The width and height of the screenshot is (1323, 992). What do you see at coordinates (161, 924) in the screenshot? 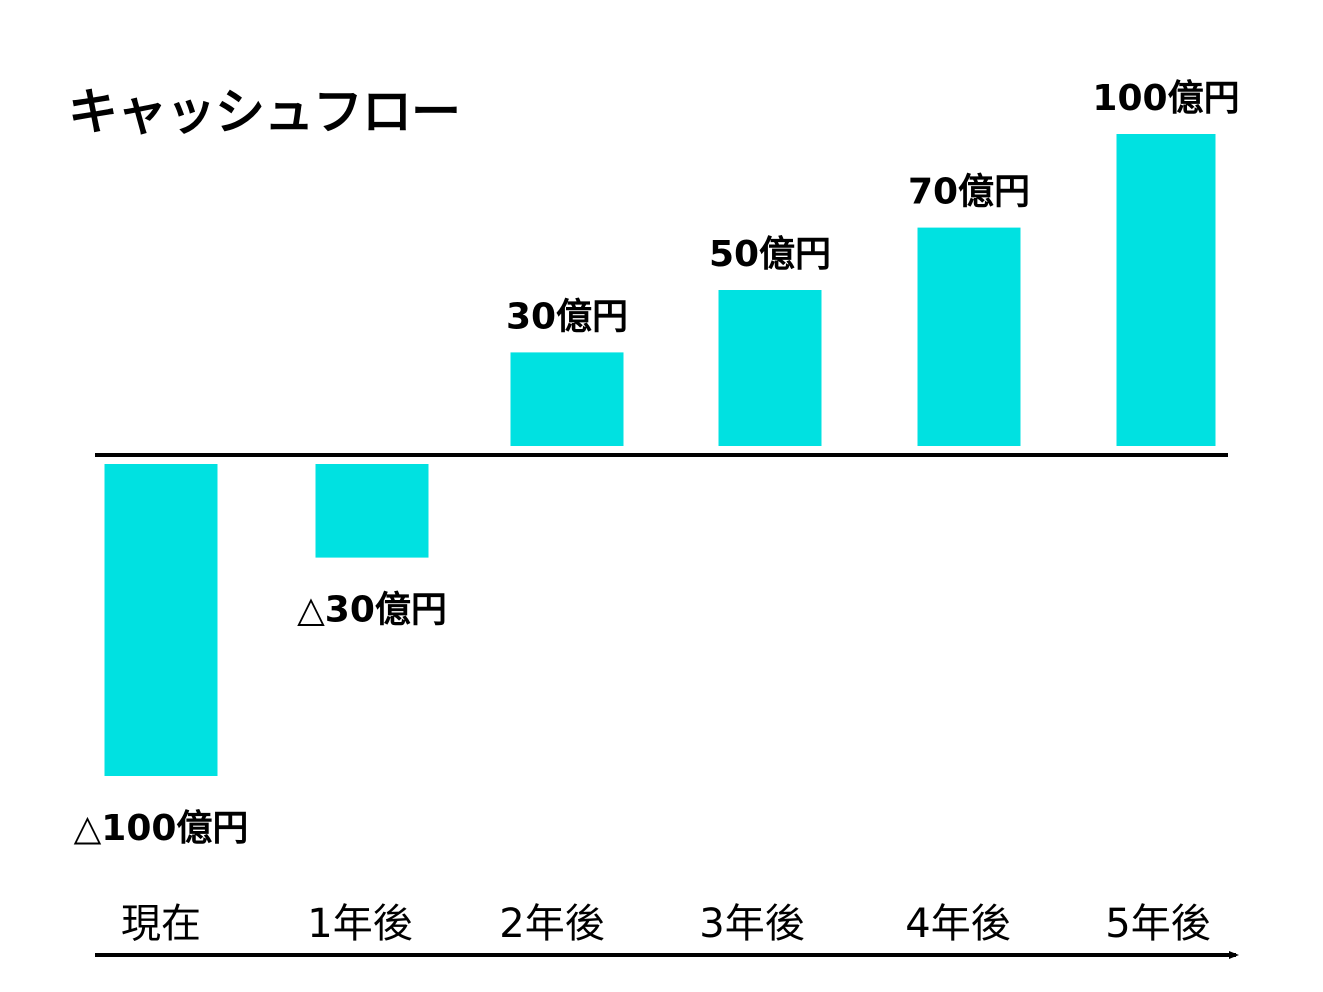
I see `x-tick-label-0: 現在` at bounding box center [161, 924].